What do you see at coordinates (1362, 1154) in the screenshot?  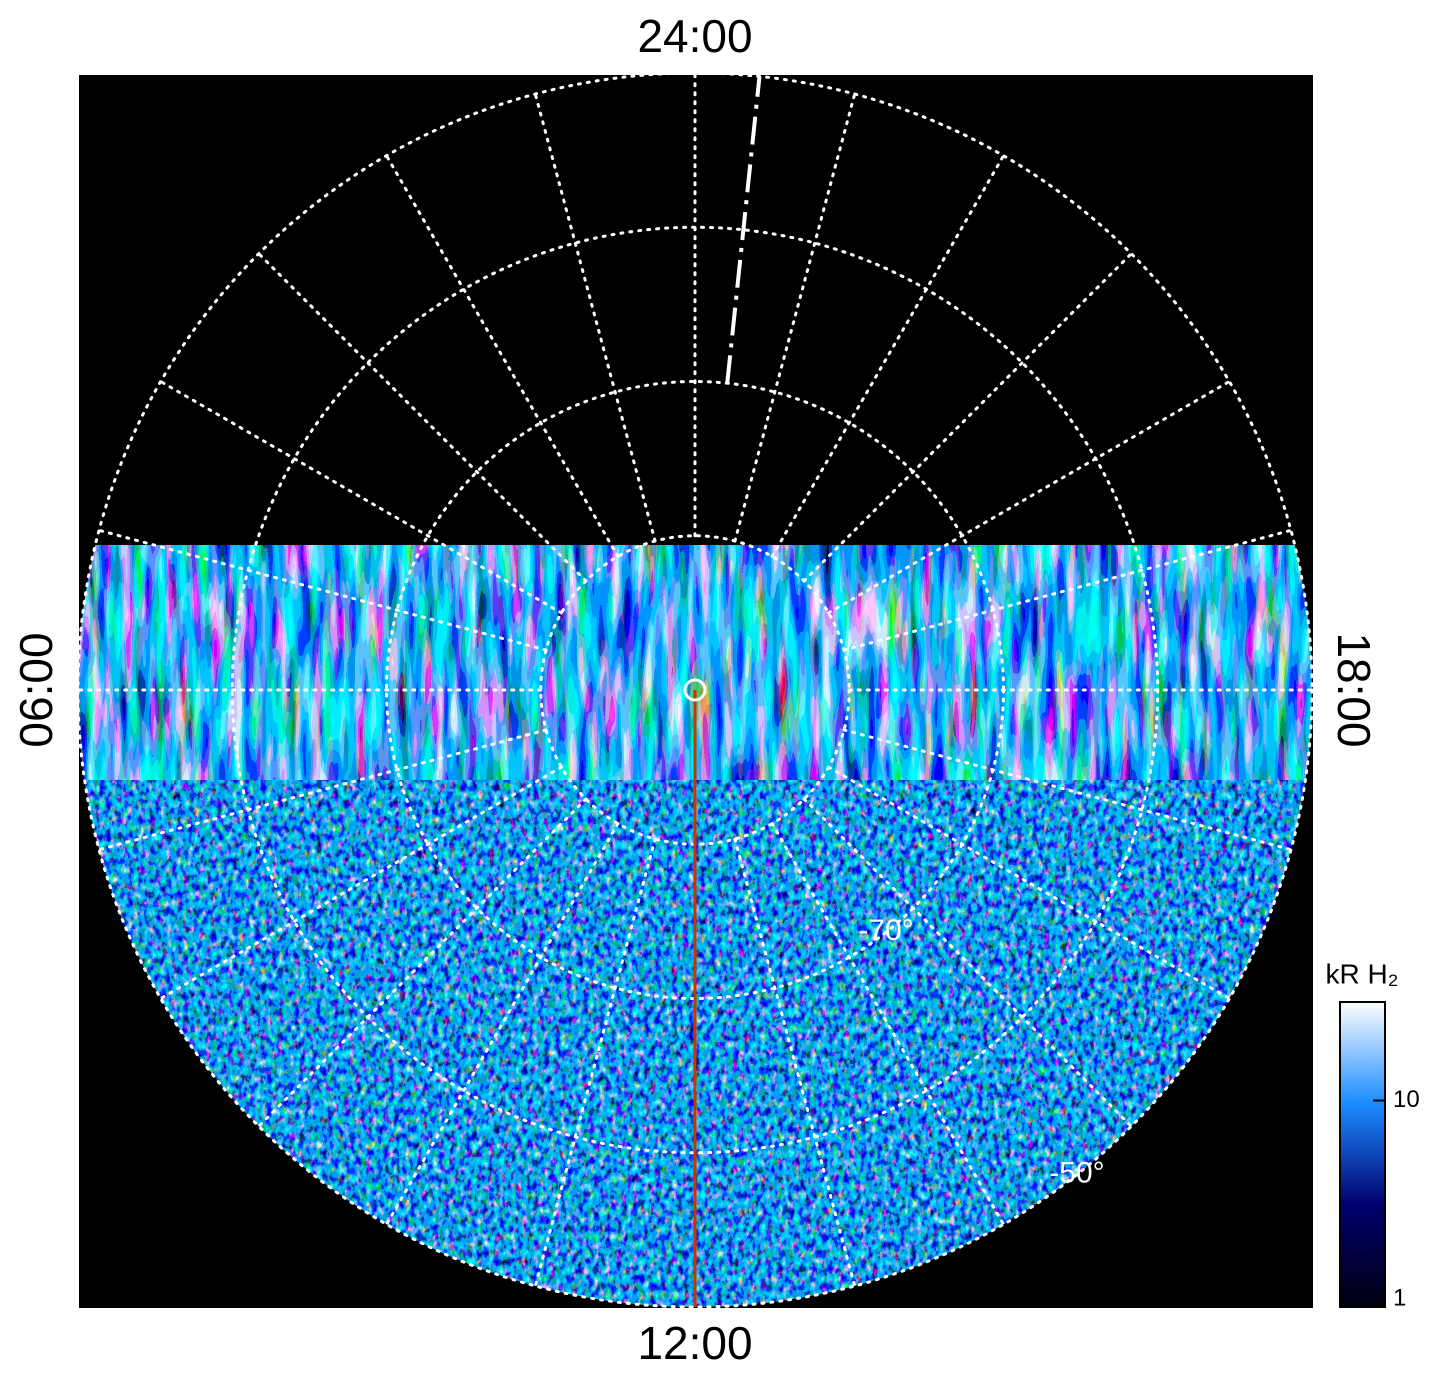 I see `colorbar` at bounding box center [1362, 1154].